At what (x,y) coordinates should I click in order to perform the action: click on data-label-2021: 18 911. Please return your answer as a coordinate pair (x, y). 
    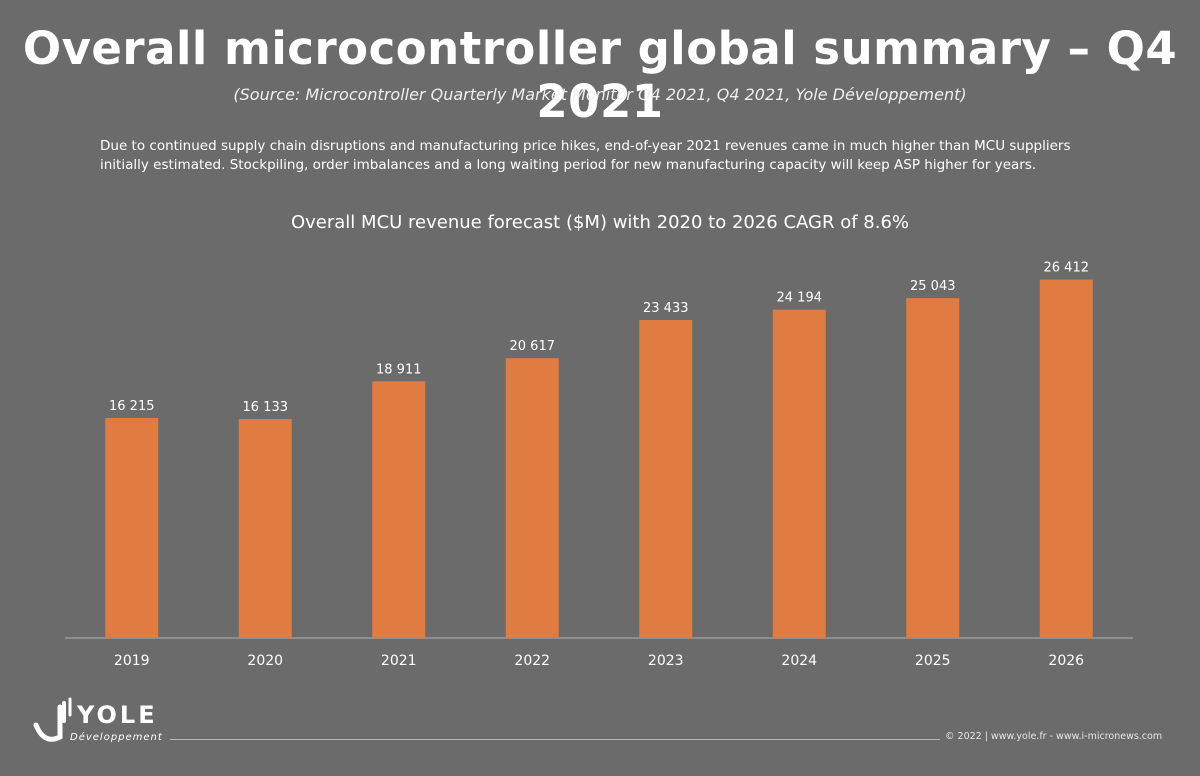
    Looking at the image, I should click on (399, 369).